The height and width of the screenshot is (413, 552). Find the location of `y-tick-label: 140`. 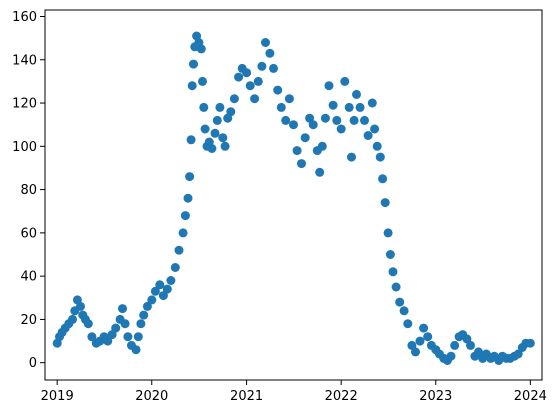

y-tick-label: 140 is located at coordinates (24, 60).